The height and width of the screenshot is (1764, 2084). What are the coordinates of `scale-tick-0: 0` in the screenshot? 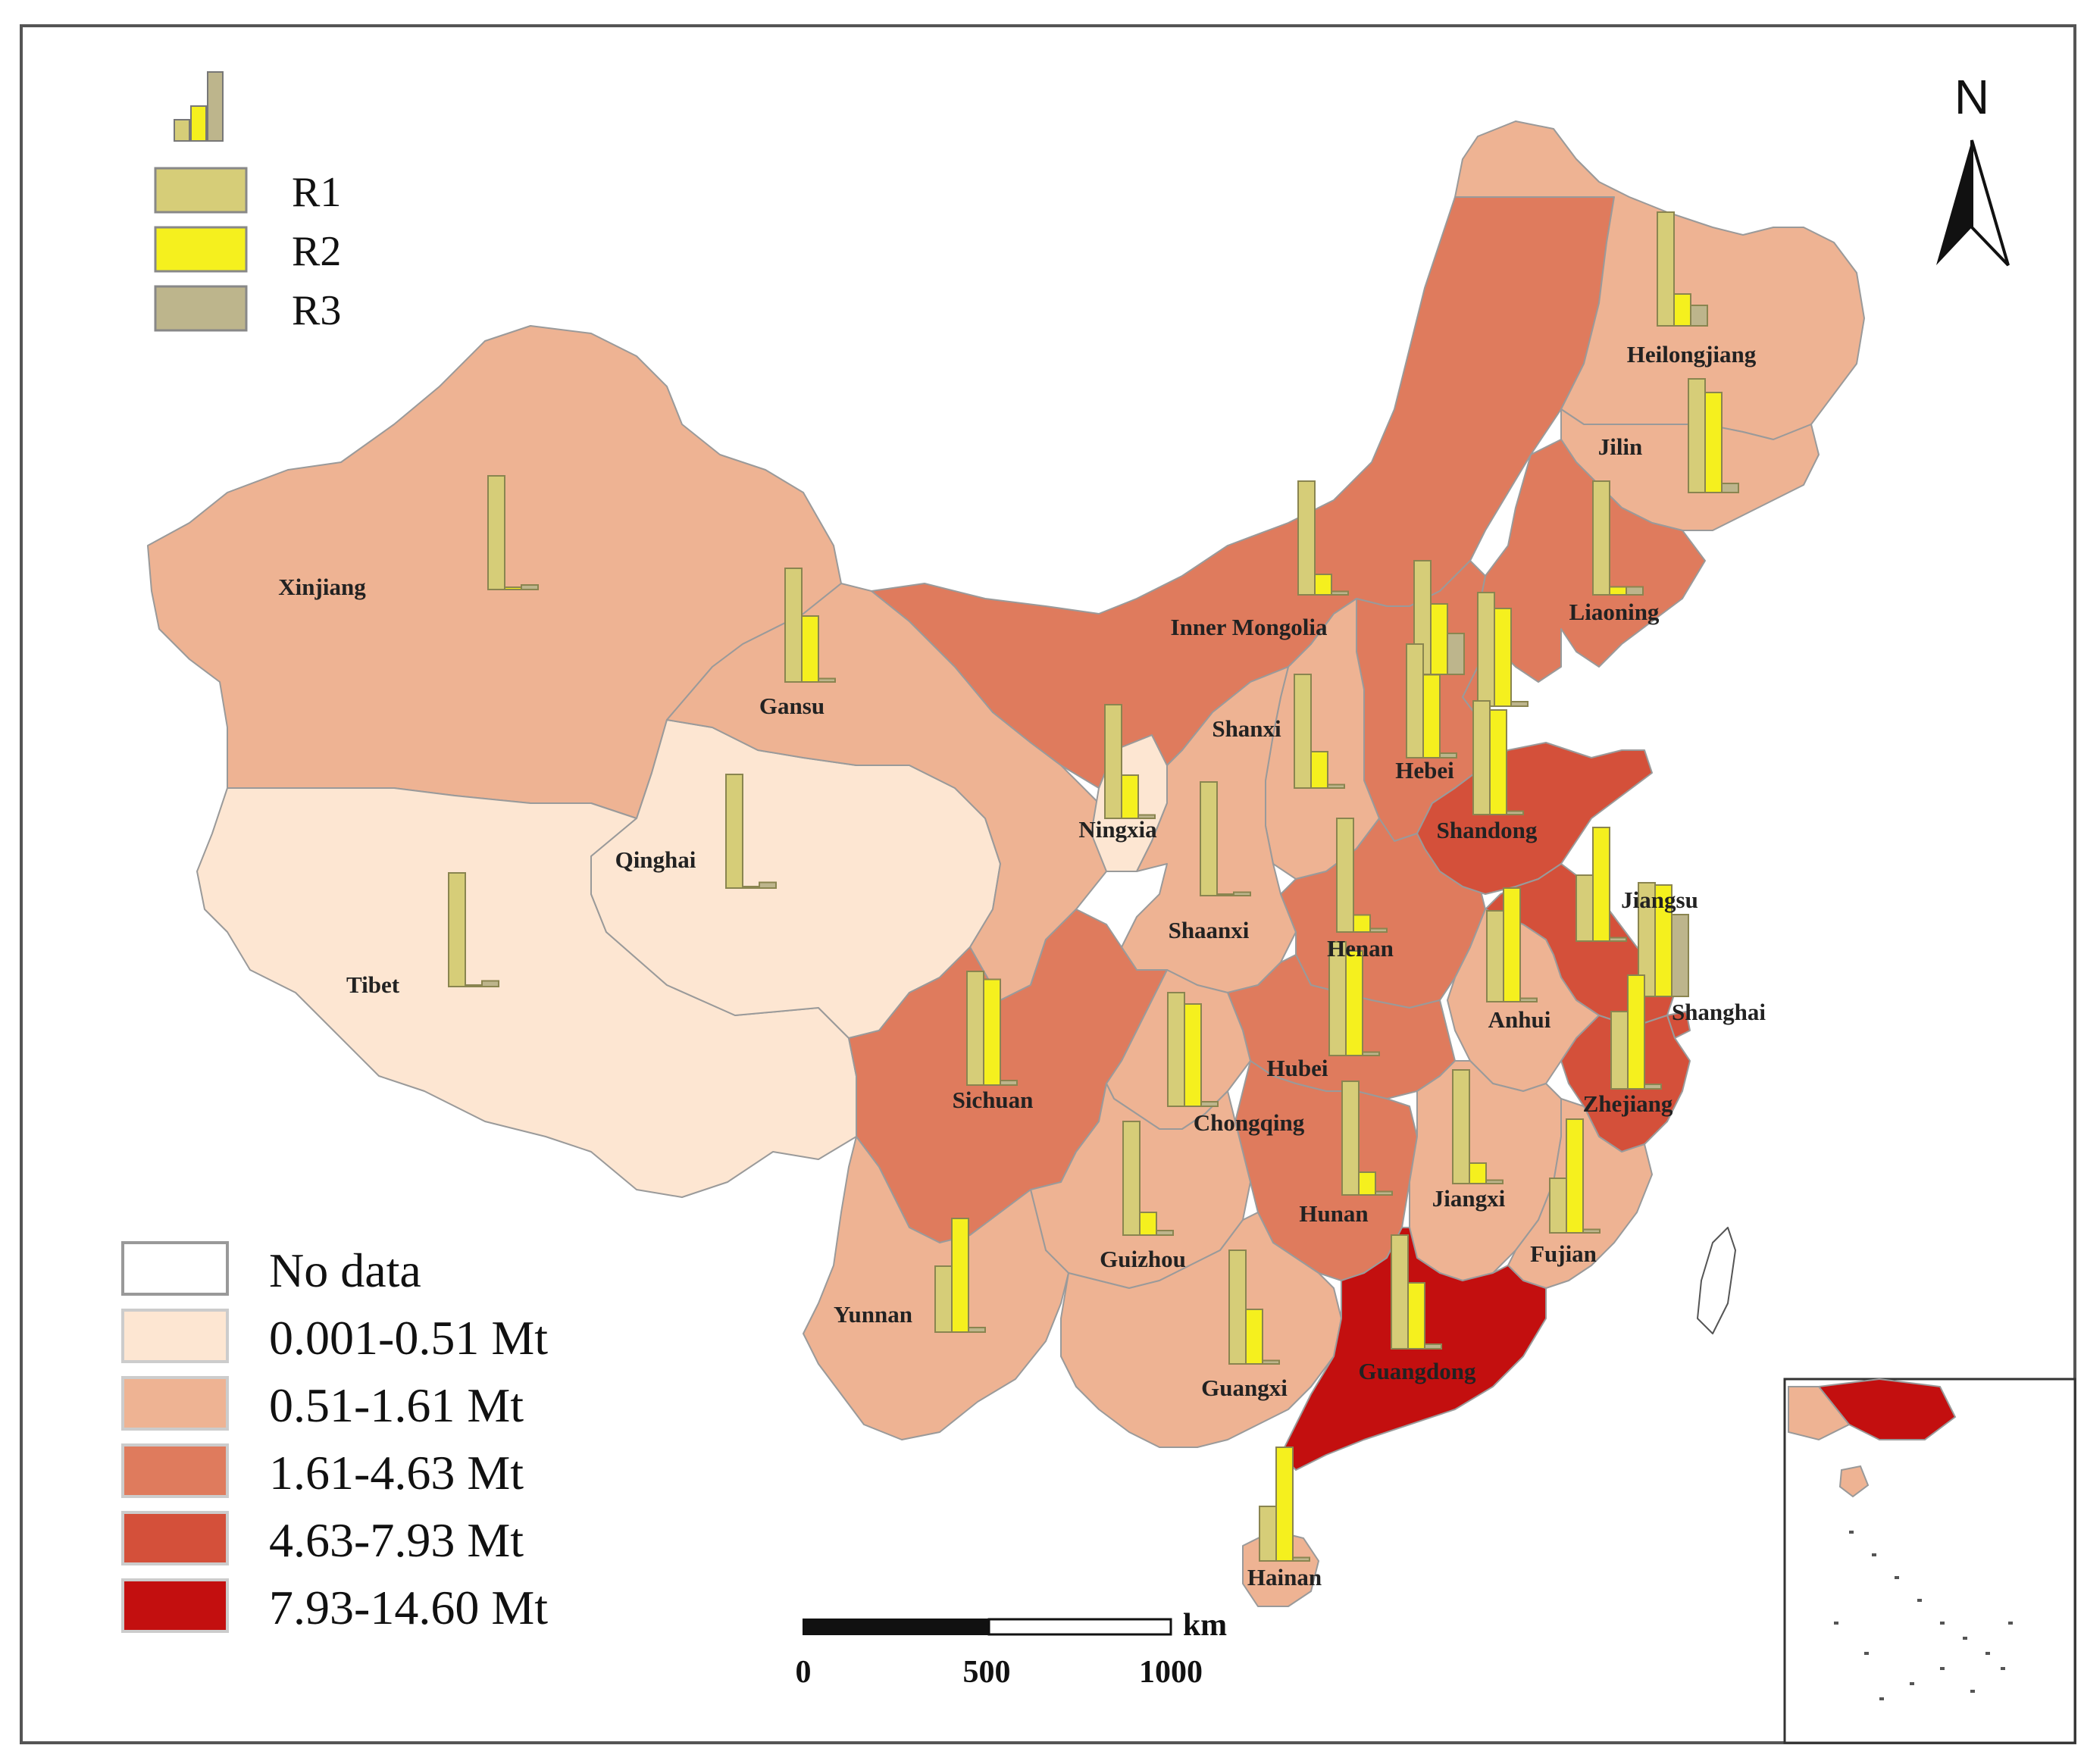 It's located at (804, 1672).